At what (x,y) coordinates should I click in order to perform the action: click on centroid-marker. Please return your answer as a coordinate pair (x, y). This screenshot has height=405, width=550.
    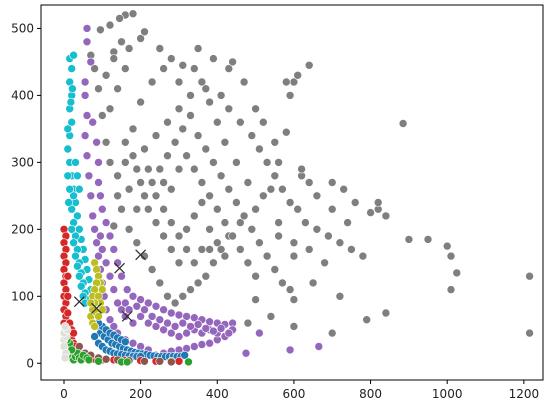
    Looking at the image, I should click on (127, 316).